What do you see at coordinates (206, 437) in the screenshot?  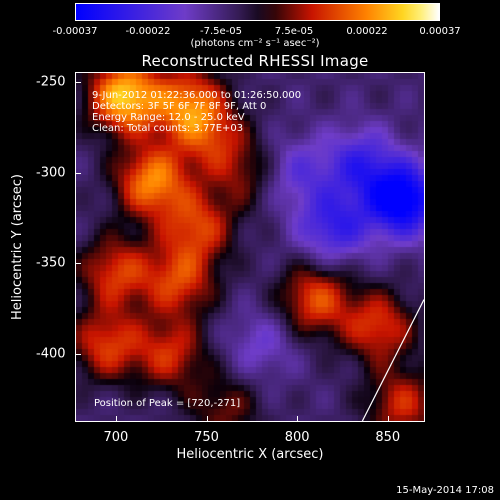 I see `x-tick-label: 750` at bounding box center [206, 437].